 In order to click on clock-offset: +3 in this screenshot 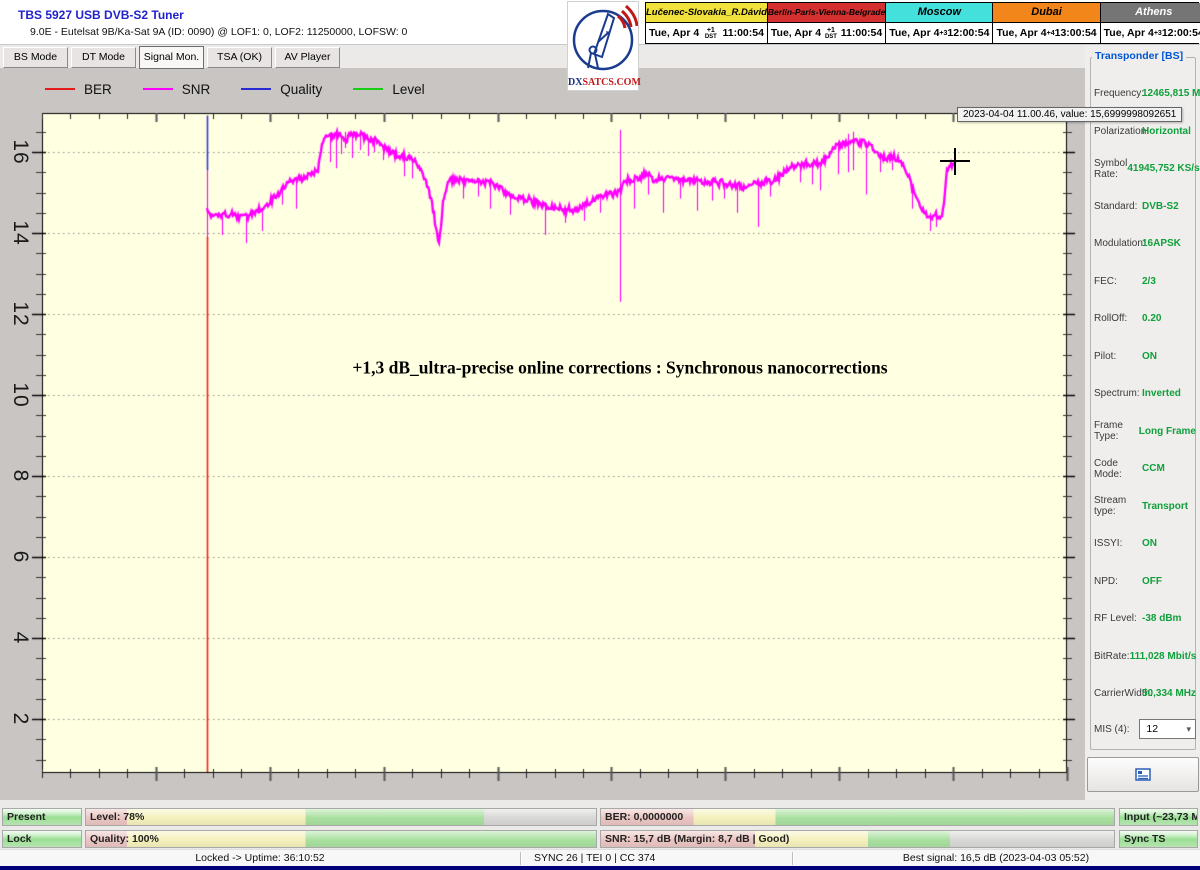, I will do `click(943, 33)`.